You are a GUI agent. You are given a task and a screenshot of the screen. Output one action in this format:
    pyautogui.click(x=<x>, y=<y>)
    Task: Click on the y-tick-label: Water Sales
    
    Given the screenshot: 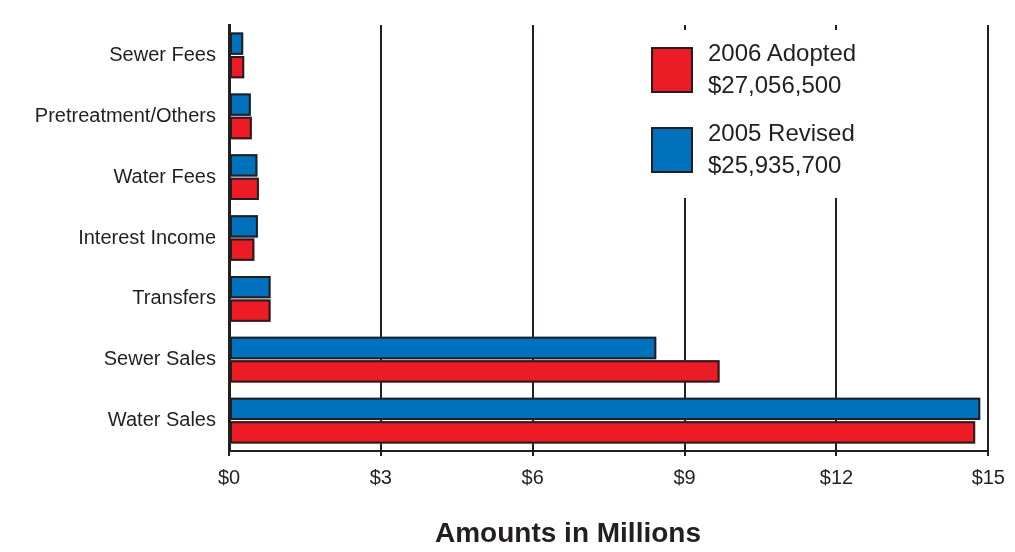 What is the action you would take?
    pyautogui.click(x=161, y=419)
    